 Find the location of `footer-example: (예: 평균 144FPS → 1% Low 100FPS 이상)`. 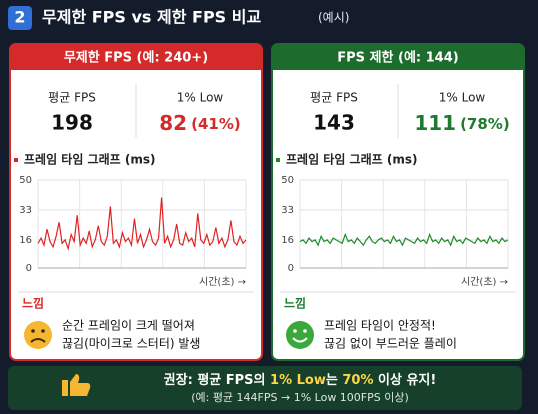

footer-example: (예: 평균 144FPS → 1% Low 100FPS 이상) is located at coordinates (300, 397).